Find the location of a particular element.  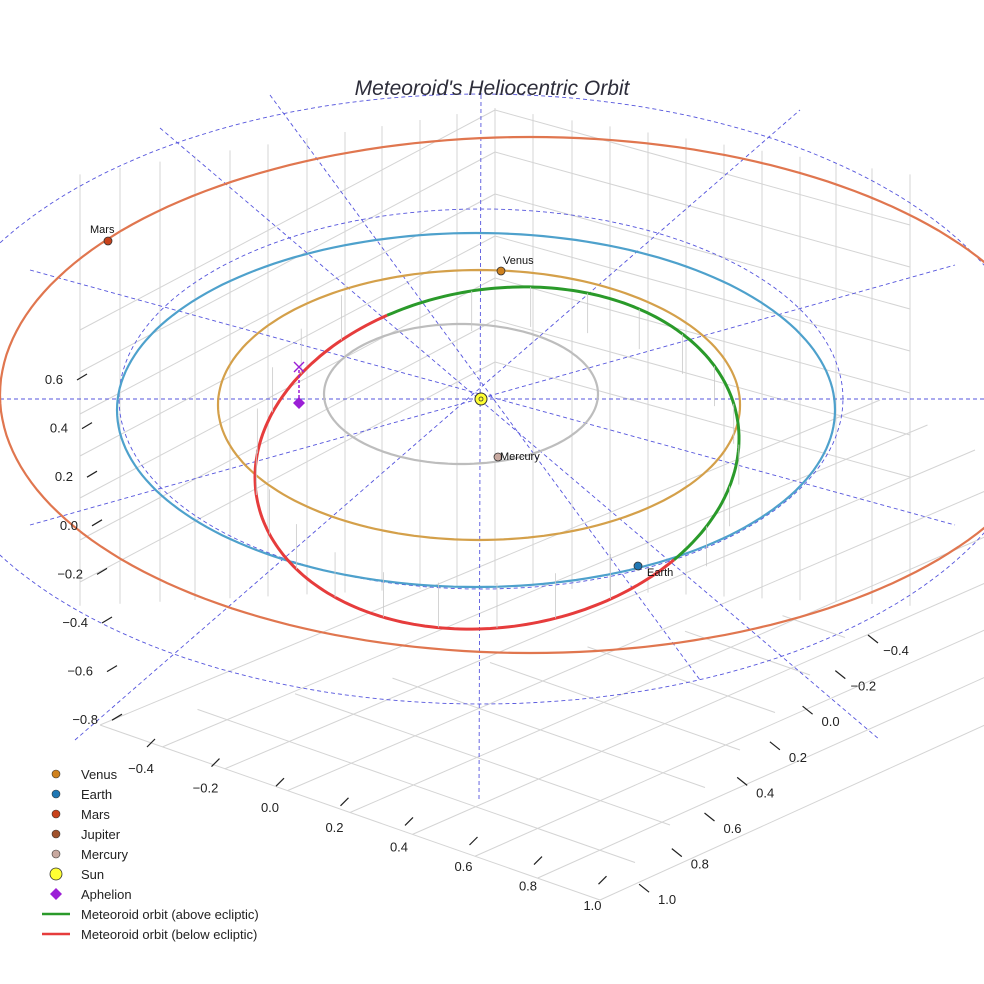

z-tick-label: −0.2 is located at coordinates (70, 573).